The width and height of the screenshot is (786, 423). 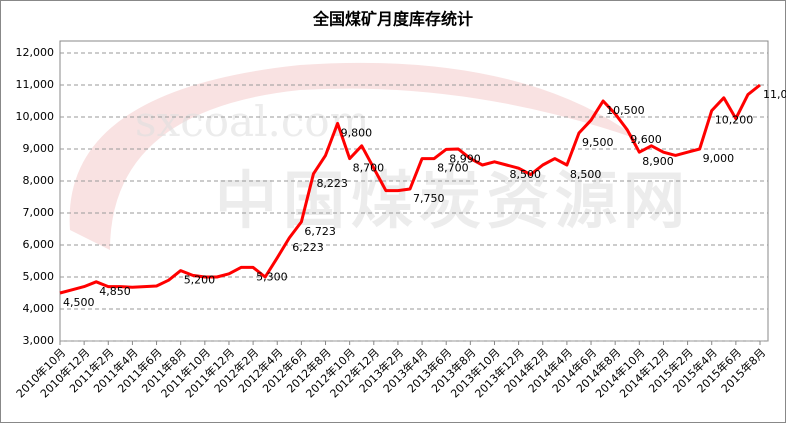 What do you see at coordinates (39, 212) in the screenshot?
I see `y-tick-label: 7,000` at bounding box center [39, 212].